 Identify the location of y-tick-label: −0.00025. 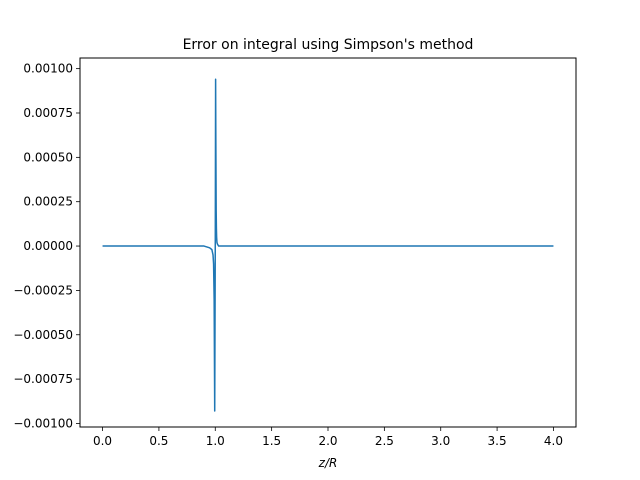
(43, 290).